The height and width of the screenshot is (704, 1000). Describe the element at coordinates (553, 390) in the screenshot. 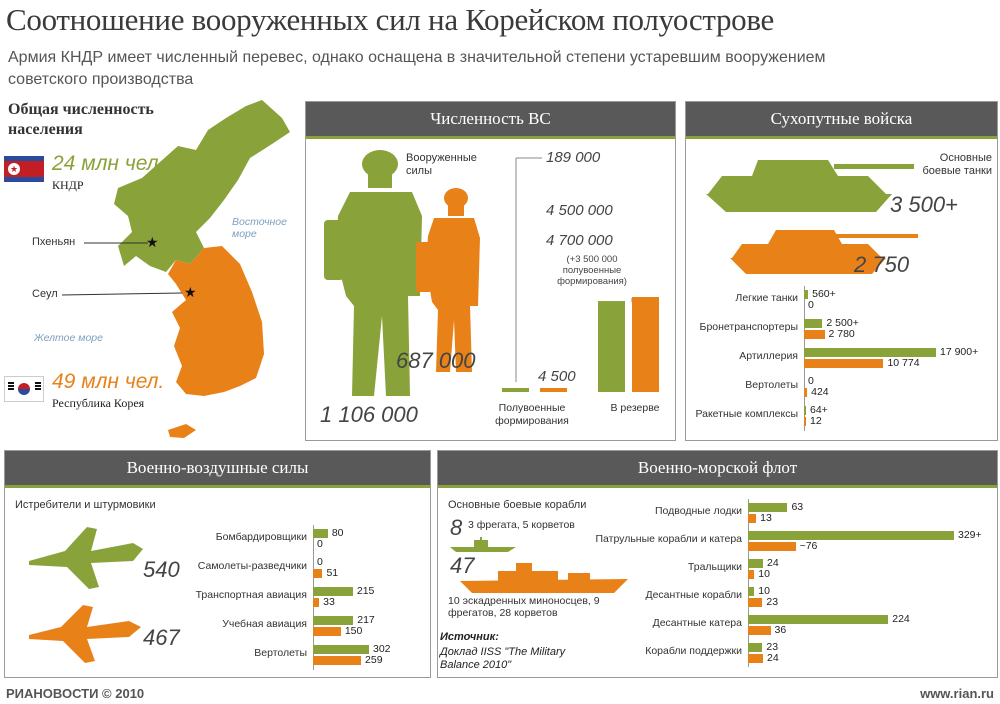

I see `bar-south-paramilitary` at that location.